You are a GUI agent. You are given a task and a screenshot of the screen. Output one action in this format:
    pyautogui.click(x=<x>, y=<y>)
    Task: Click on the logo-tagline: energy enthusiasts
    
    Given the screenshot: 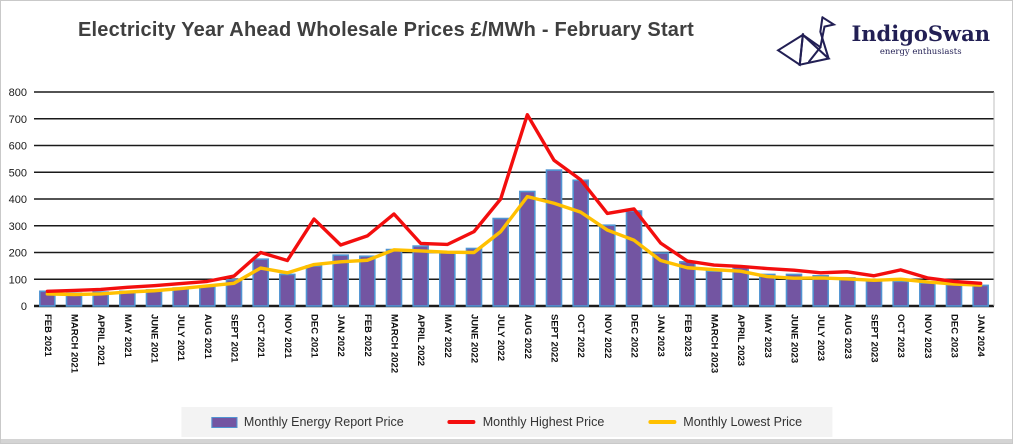 What is the action you would take?
    pyautogui.click(x=920, y=51)
    